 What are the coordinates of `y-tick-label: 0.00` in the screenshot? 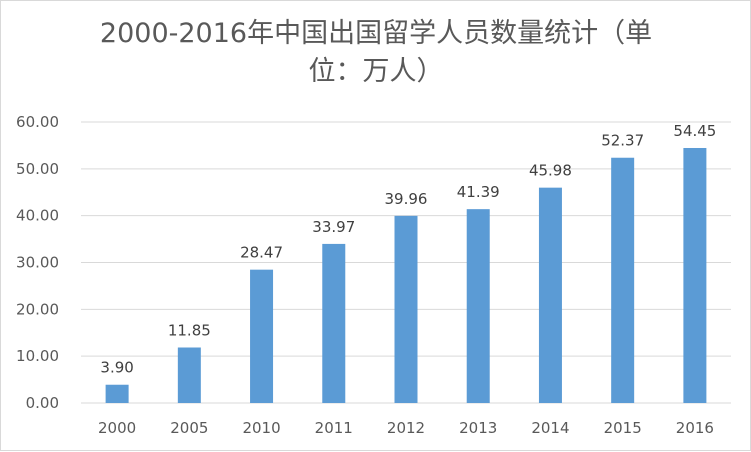 It's located at (42, 403).